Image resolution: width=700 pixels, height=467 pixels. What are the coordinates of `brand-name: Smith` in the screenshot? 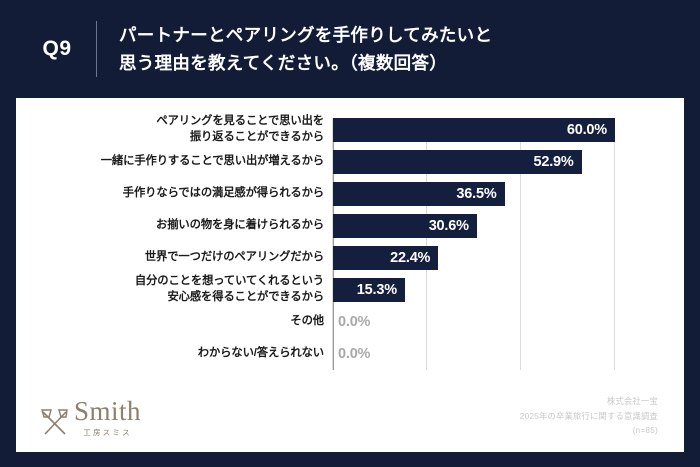 It's located at (108, 411).